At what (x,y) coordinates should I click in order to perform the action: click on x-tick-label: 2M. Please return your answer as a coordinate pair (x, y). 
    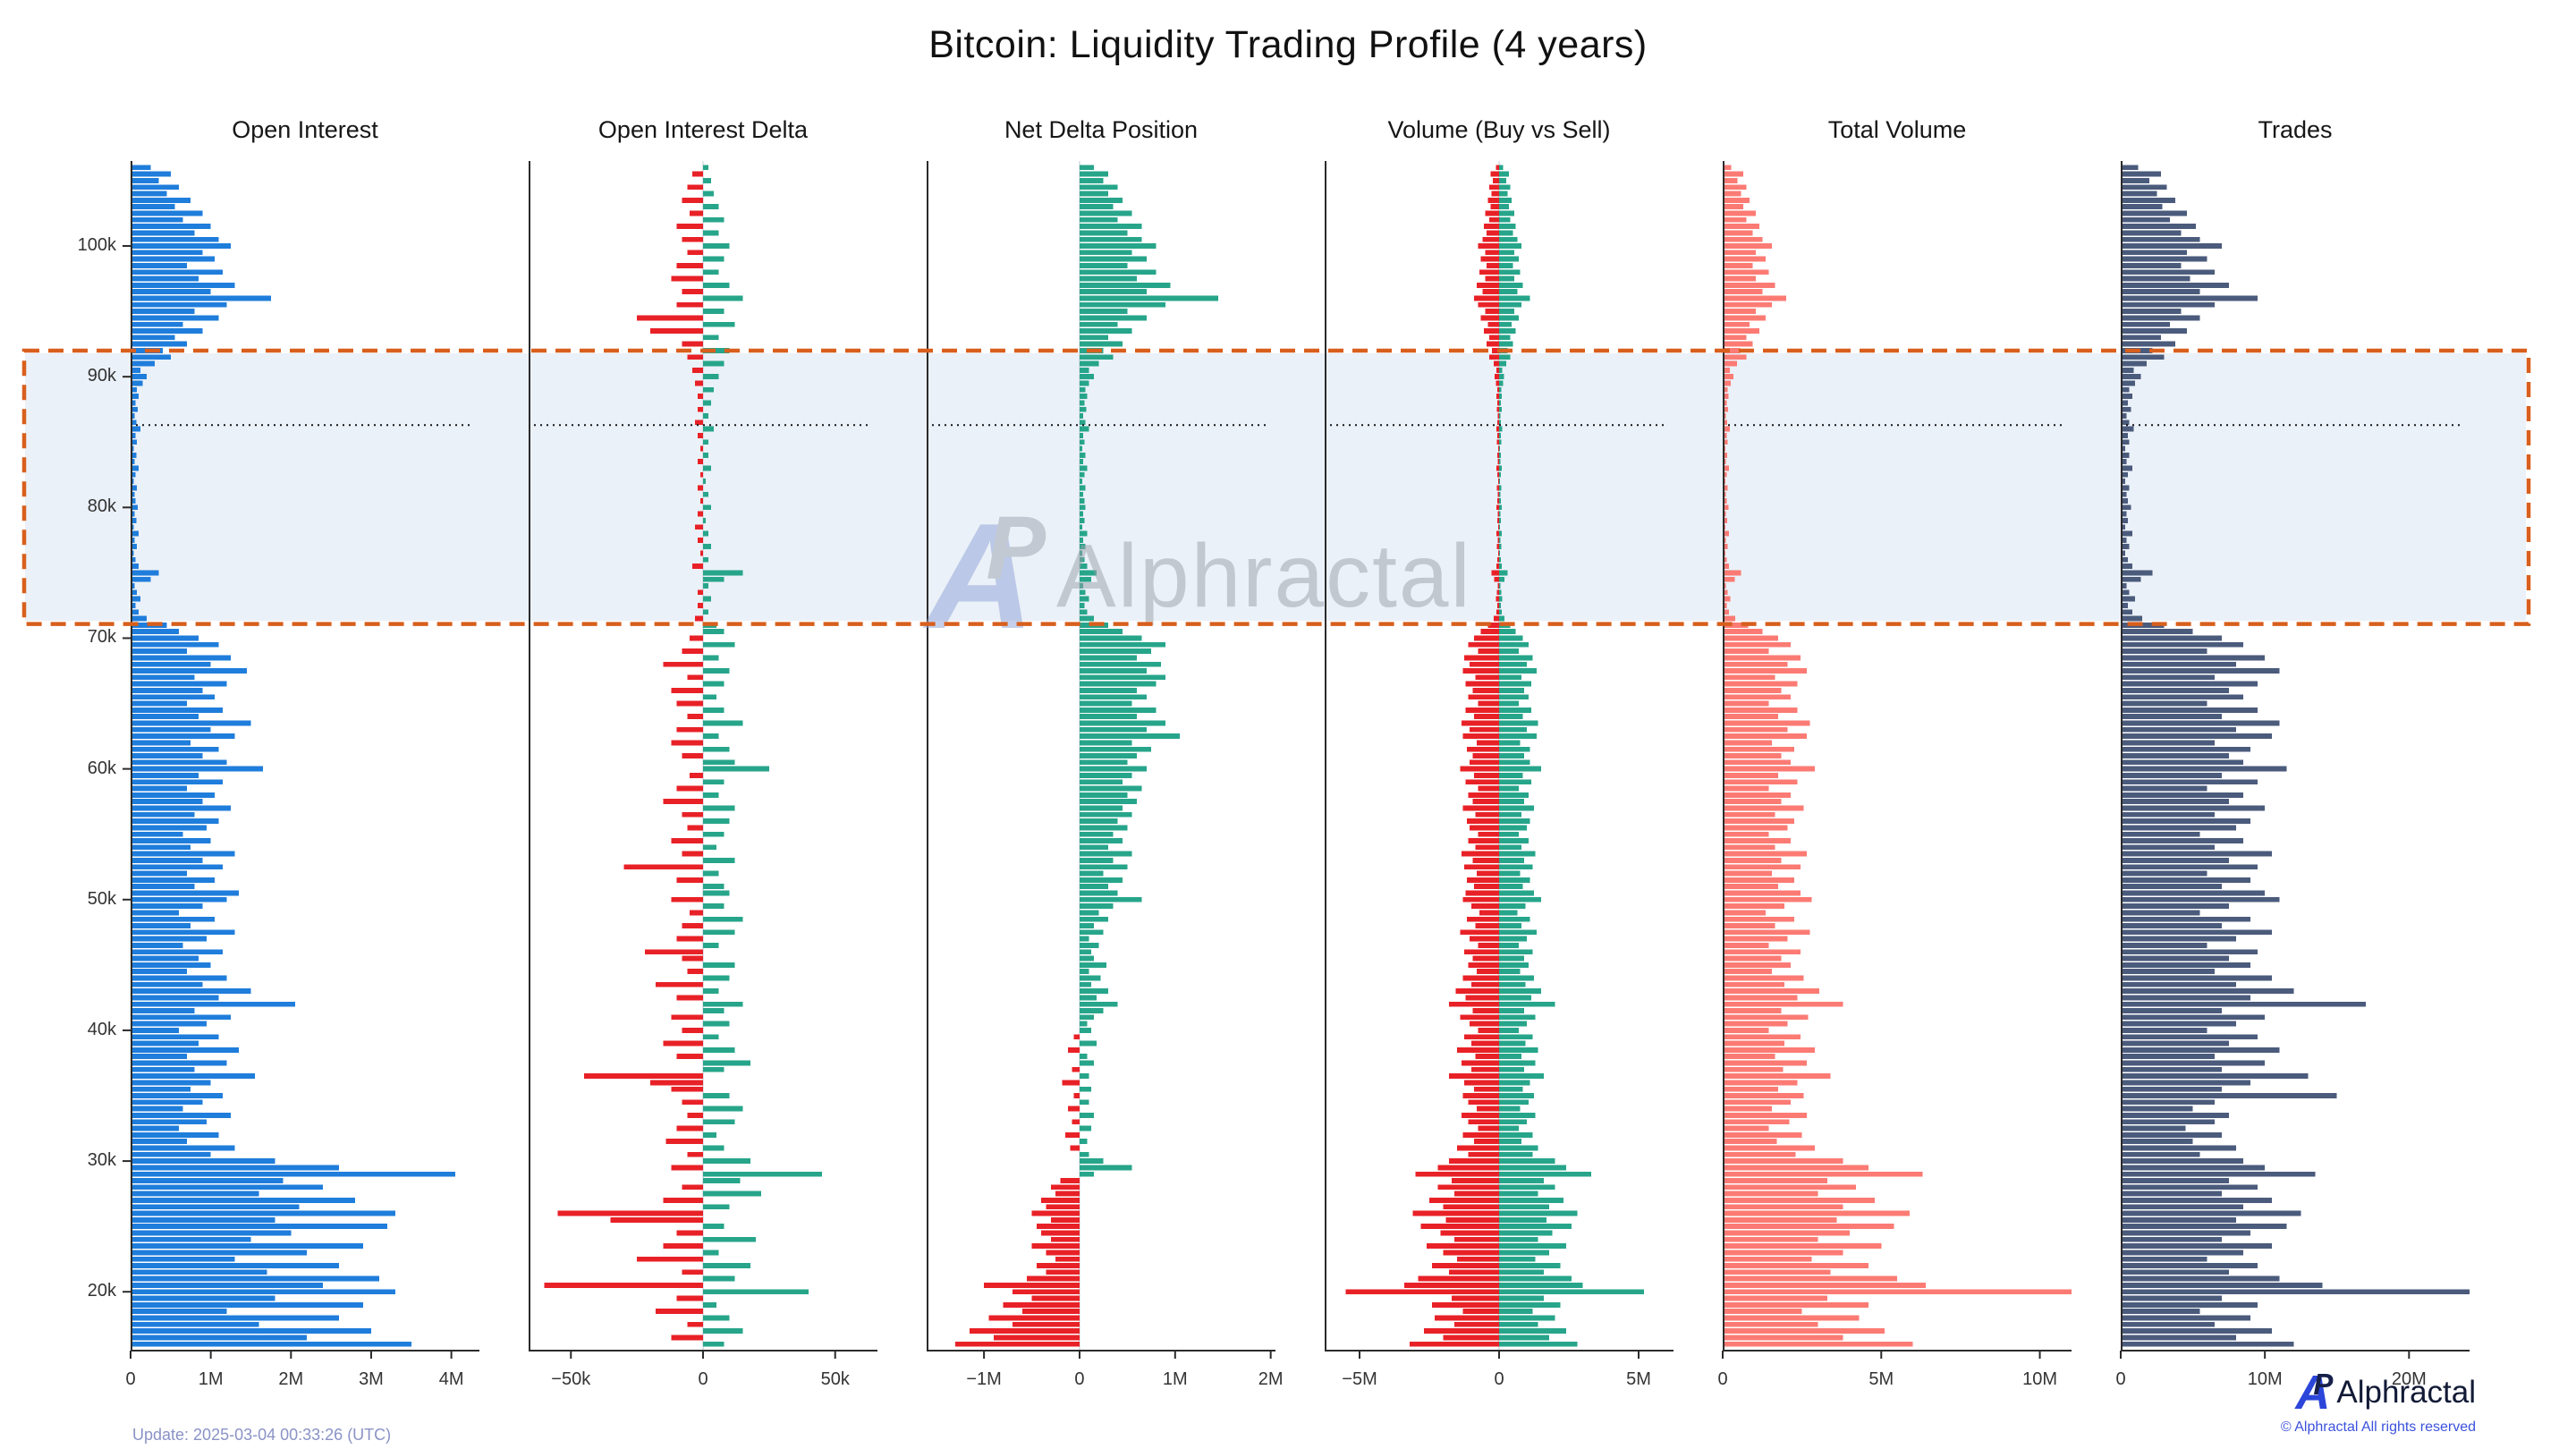
    Looking at the image, I should click on (290, 1379).